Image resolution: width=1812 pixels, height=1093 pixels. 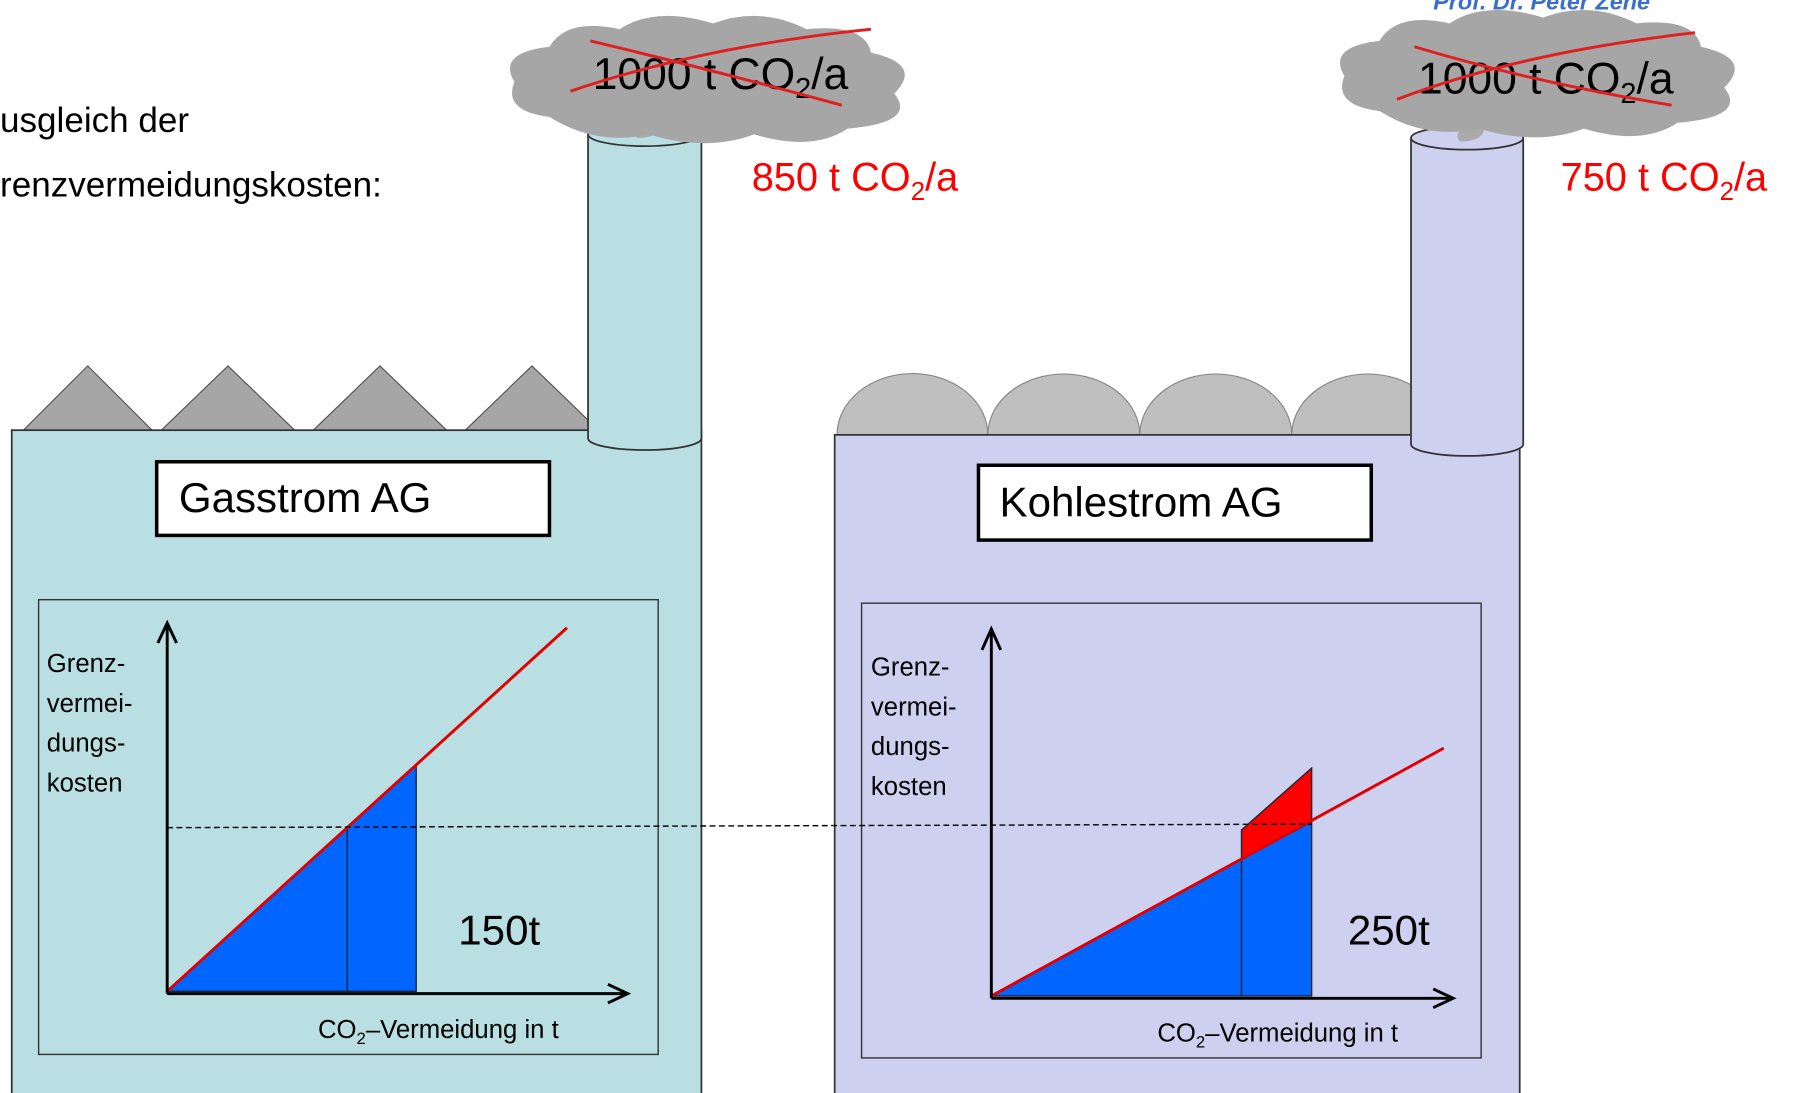 I want to click on text-part: 850 t CO, so click(x=831, y=178).